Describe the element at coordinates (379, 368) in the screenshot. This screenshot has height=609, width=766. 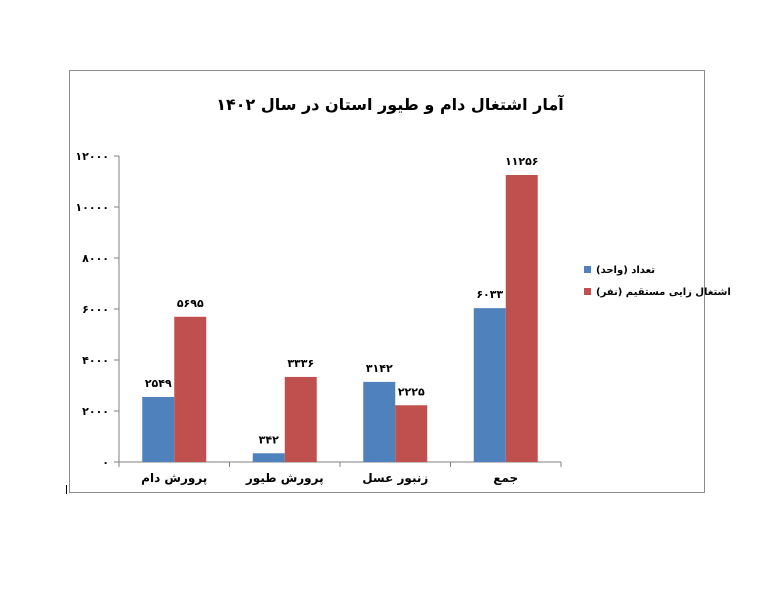
I see `bar-value-label: ۳۱۴۲` at that location.